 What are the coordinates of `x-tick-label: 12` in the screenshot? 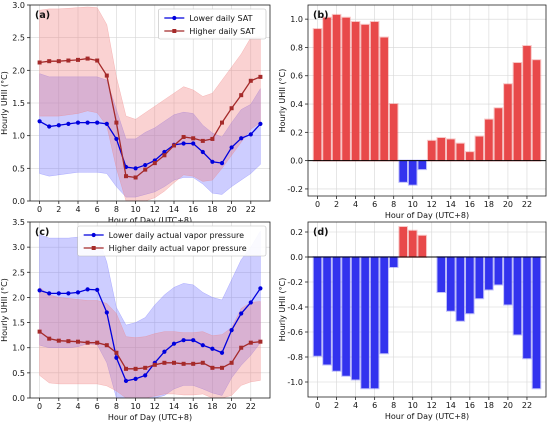 It's located at (432, 204).